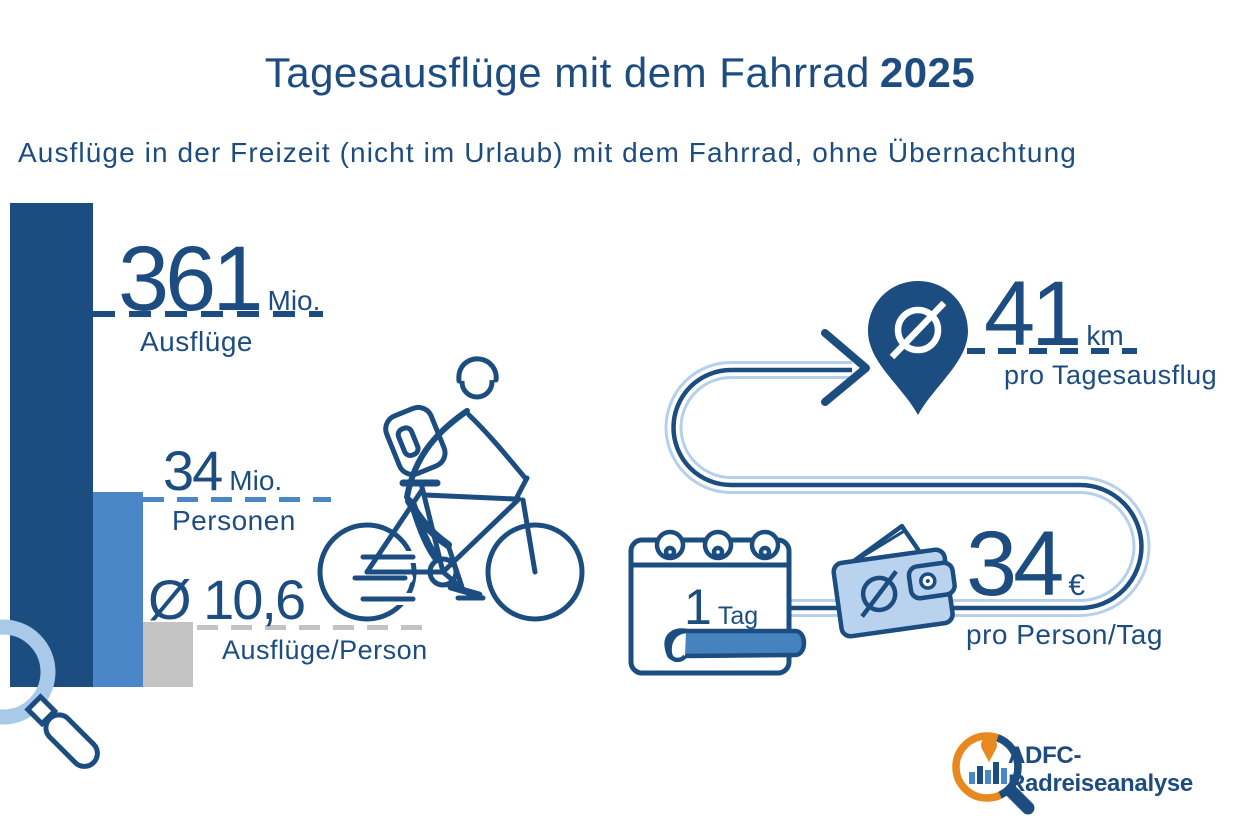  What do you see at coordinates (294, 300) in the screenshot?
I see `stat-trips-unit: Mio.` at bounding box center [294, 300].